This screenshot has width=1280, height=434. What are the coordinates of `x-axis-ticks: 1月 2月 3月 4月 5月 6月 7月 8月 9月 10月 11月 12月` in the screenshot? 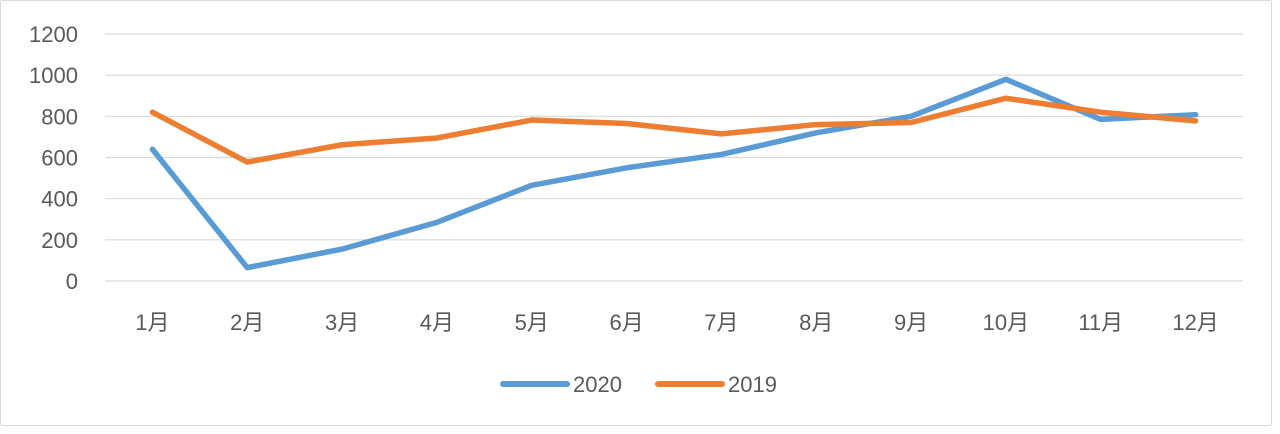 It's located at (677, 322).